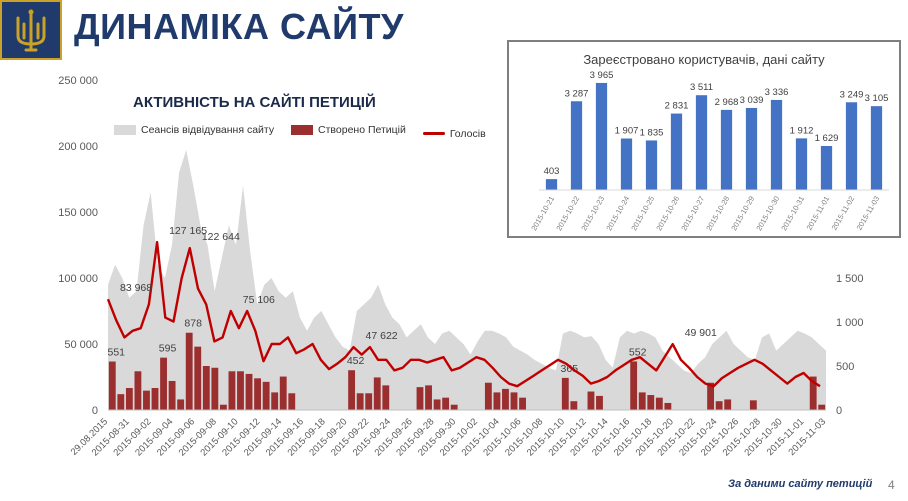 This screenshot has width=908, height=501. I want to click on users-x-tick: 2015-10-22, so click(567, 214).